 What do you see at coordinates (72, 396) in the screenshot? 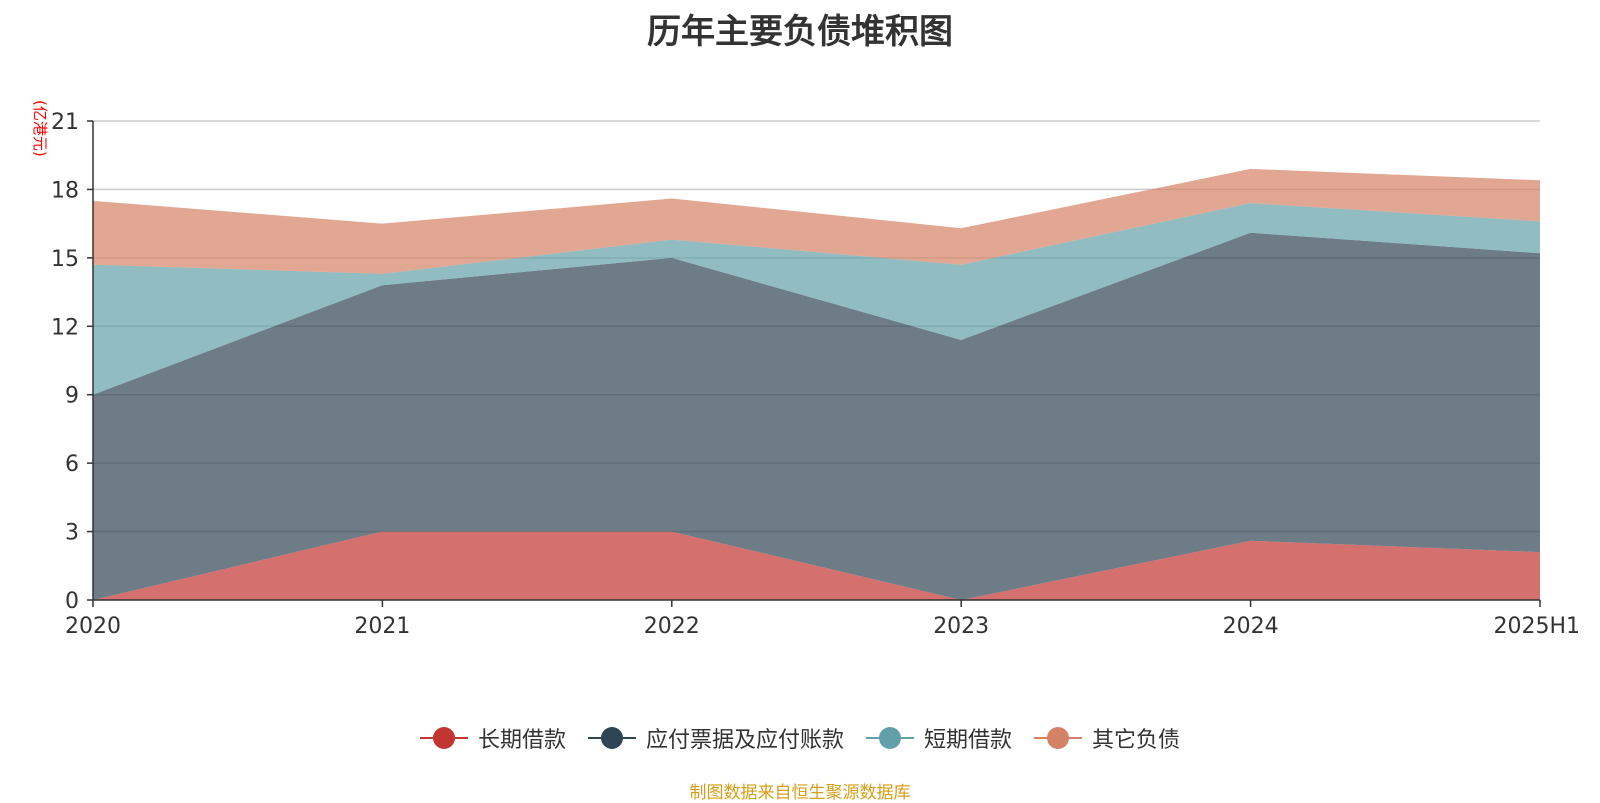
I see `y-tick-label: 9` at bounding box center [72, 396].